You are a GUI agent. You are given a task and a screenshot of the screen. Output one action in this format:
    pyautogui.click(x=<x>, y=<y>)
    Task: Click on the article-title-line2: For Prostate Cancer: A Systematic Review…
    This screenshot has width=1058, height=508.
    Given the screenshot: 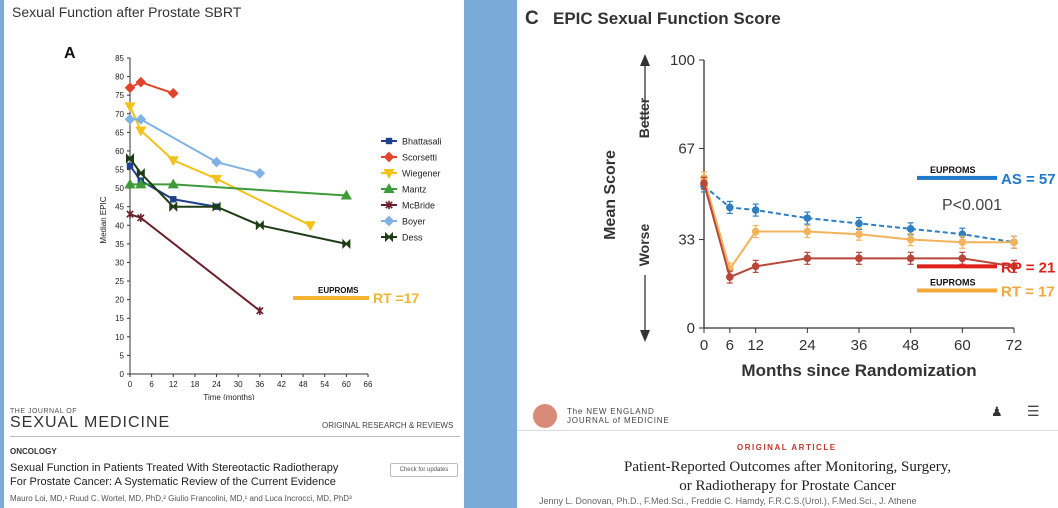 What is the action you would take?
    pyautogui.click(x=173, y=482)
    